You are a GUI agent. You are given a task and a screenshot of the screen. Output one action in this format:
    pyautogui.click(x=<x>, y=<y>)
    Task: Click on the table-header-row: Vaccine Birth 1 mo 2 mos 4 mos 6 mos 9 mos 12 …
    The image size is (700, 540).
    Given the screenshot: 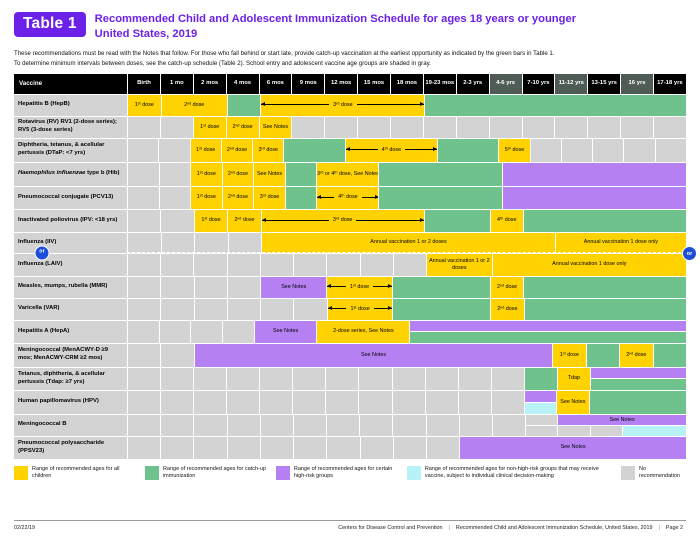 What is the action you would take?
    pyautogui.click(x=350, y=83)
    